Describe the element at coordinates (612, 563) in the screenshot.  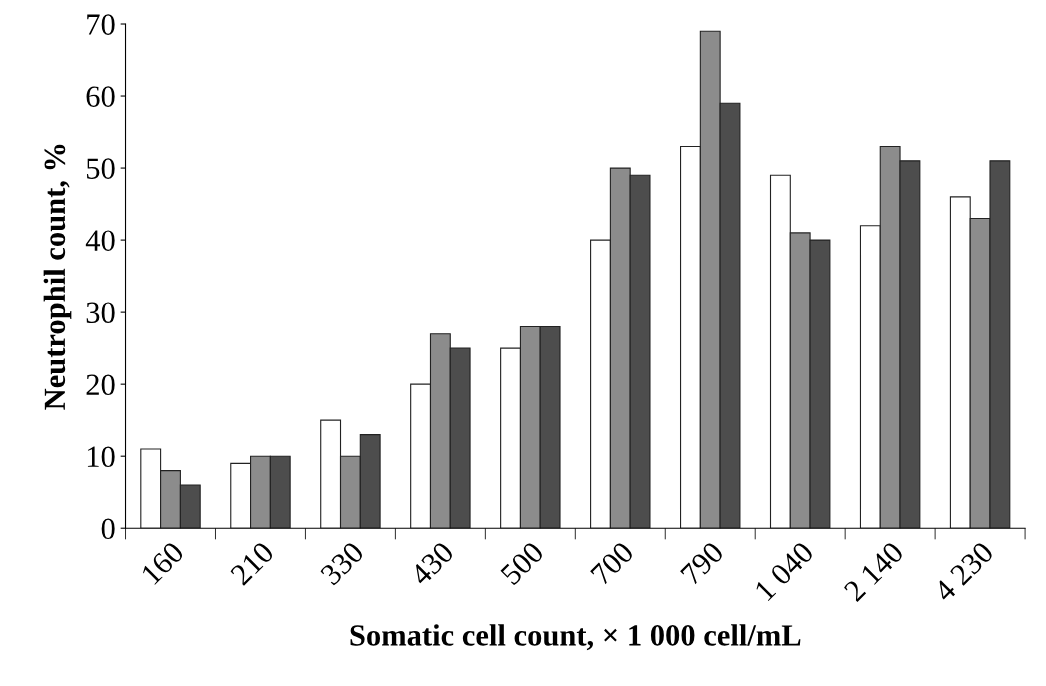
I see `x-tick-label: 700` at that location.